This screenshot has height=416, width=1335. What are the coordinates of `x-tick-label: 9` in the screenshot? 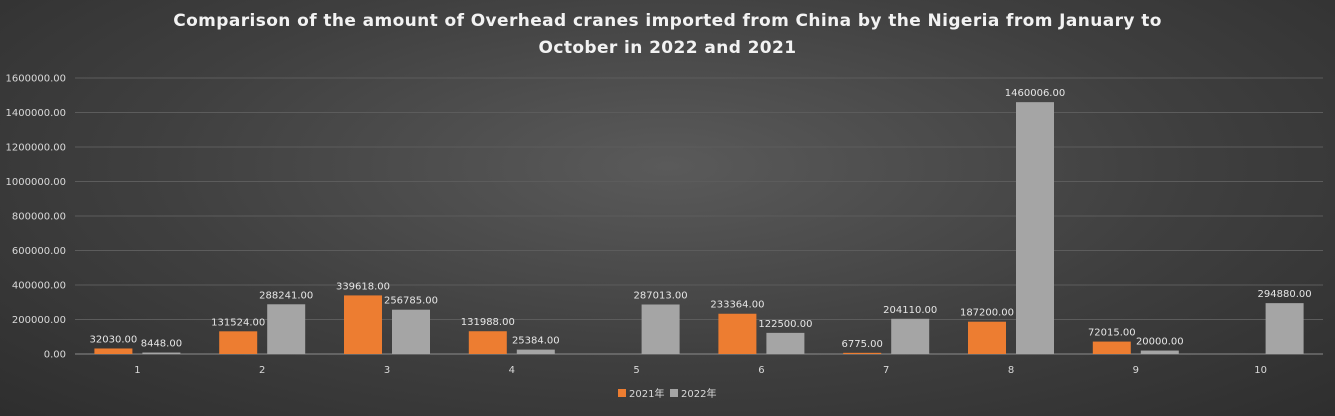 It's located at (1136, 370).